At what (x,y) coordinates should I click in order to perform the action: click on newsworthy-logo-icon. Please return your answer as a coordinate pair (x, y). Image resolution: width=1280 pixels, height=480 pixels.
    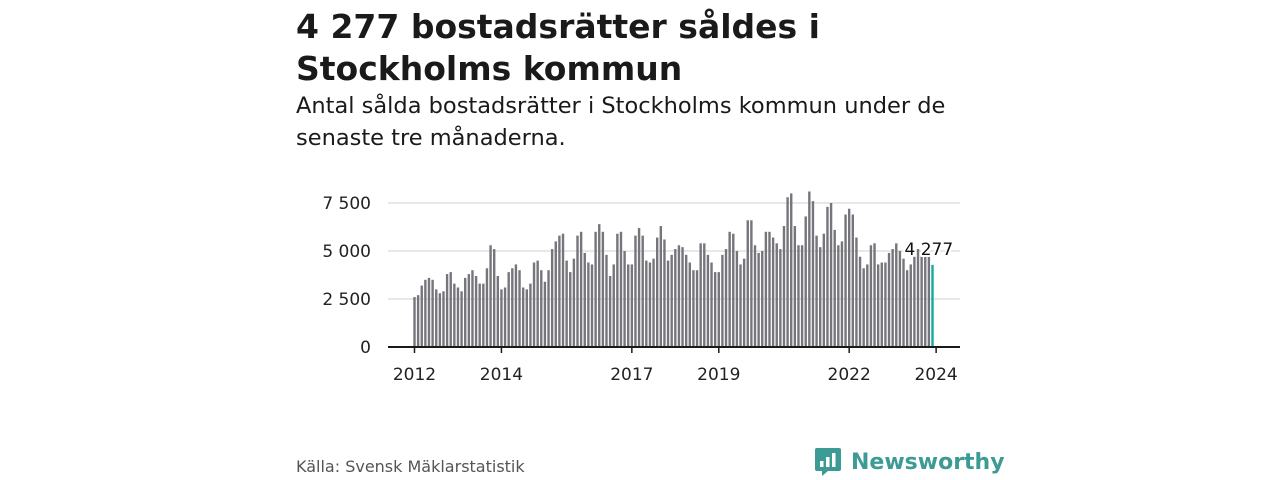
    Looking at the image, I should click on (828, 462).